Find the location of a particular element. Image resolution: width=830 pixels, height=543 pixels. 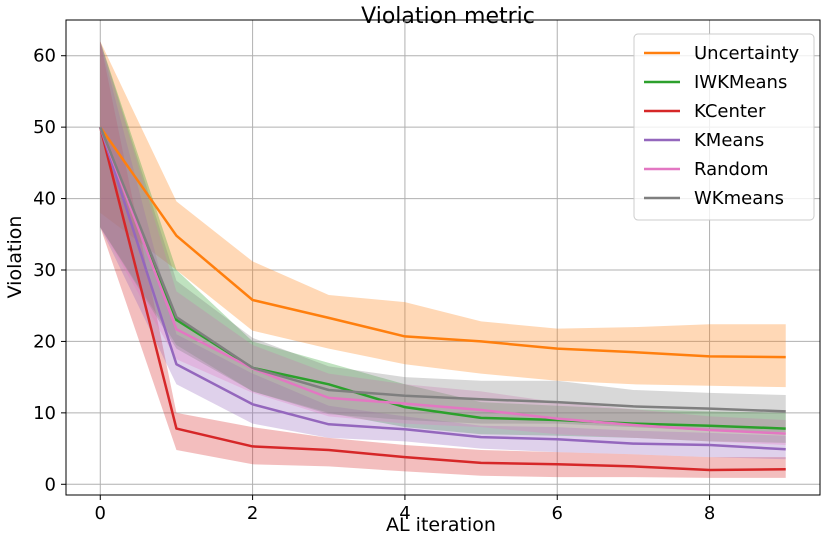

y-tick-label: 50 is located at coordinates (44, 127).